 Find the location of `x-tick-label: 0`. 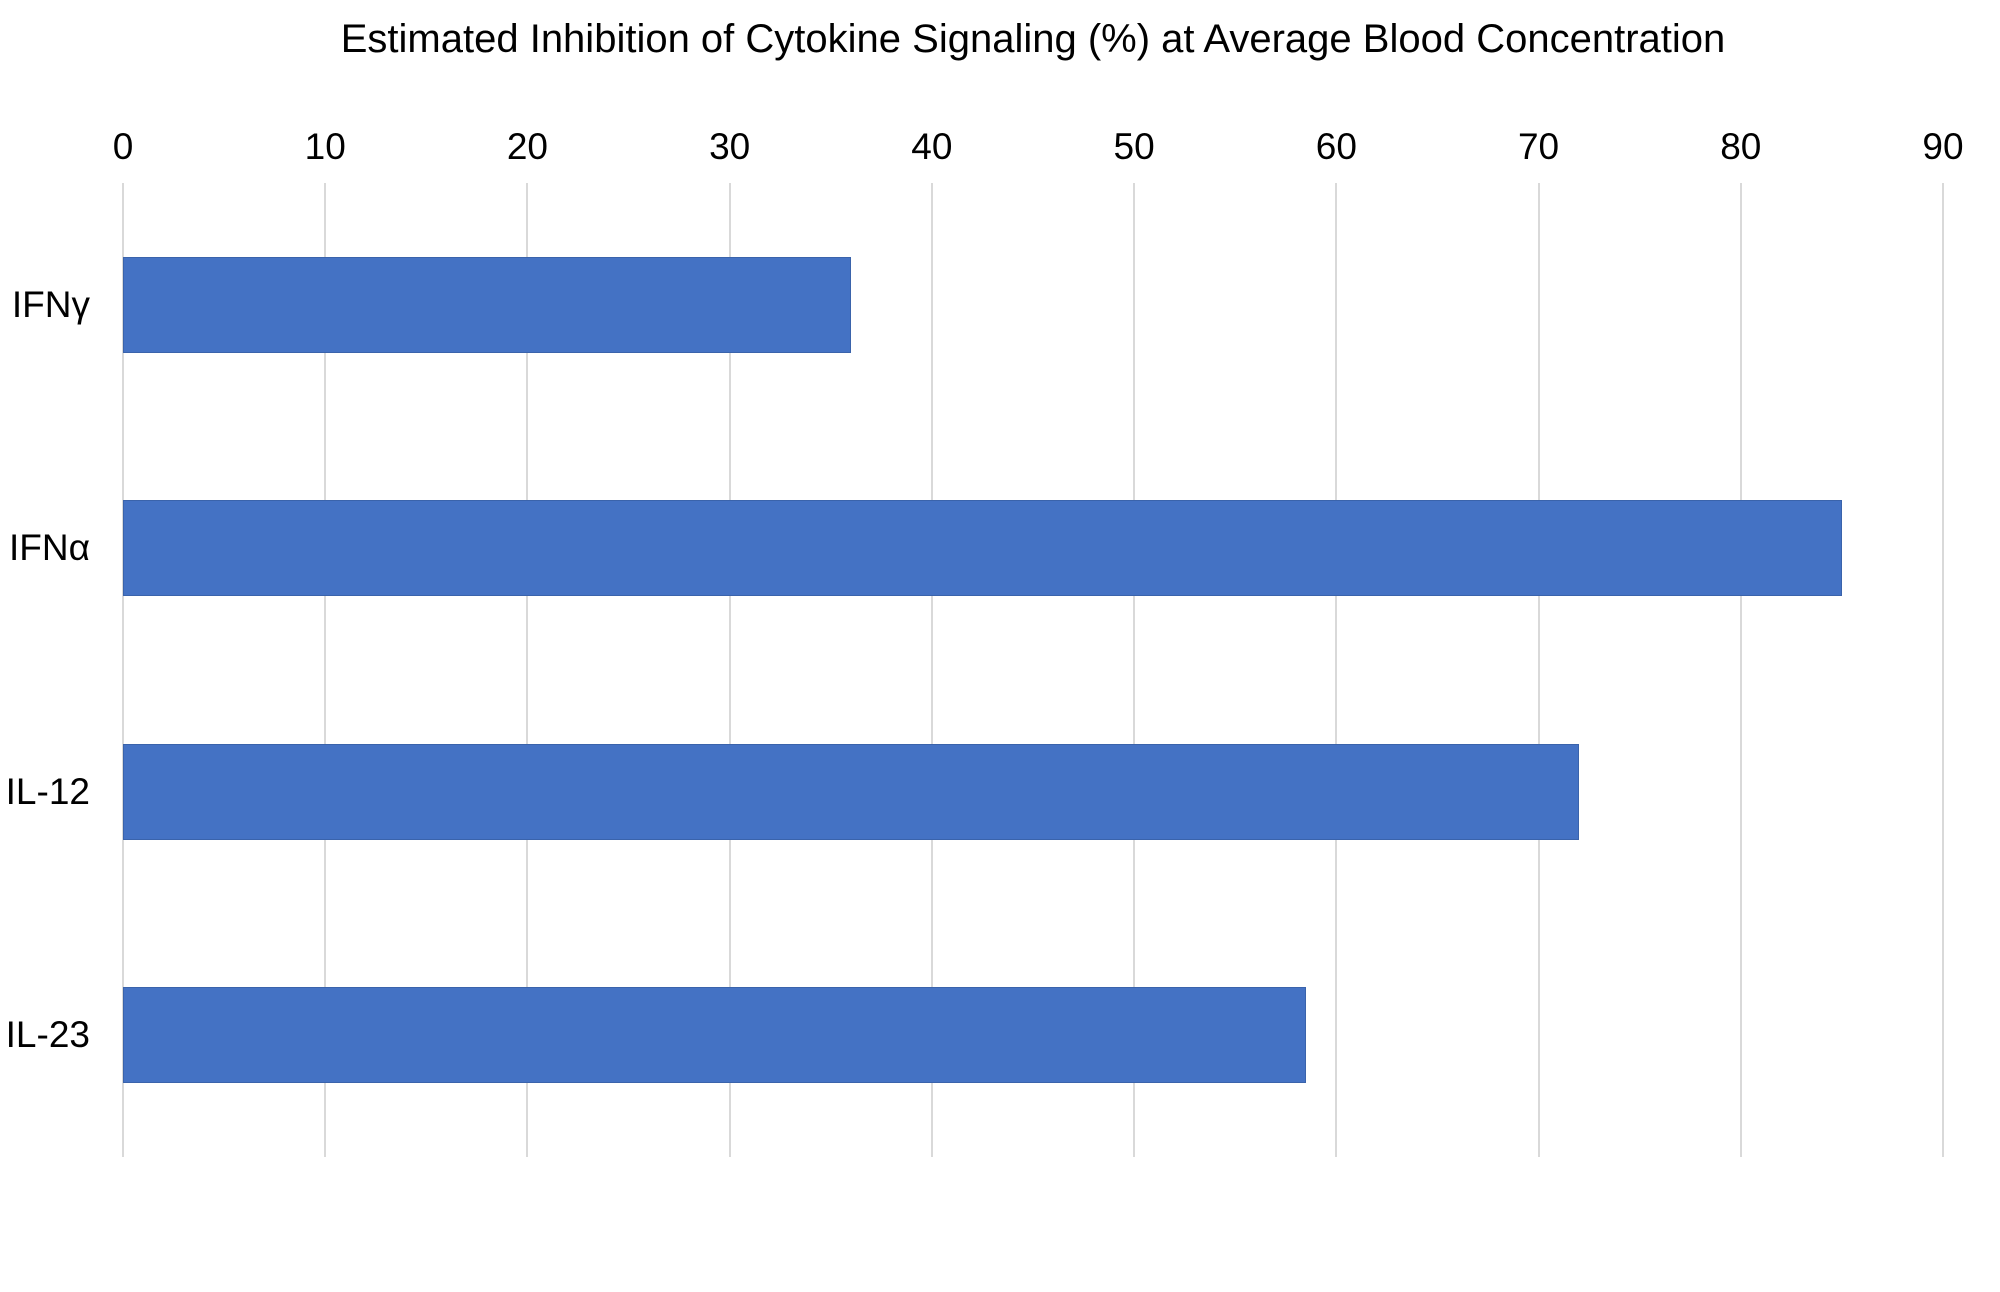

x-tick-label: 0 is located at coordinates (123, 146).